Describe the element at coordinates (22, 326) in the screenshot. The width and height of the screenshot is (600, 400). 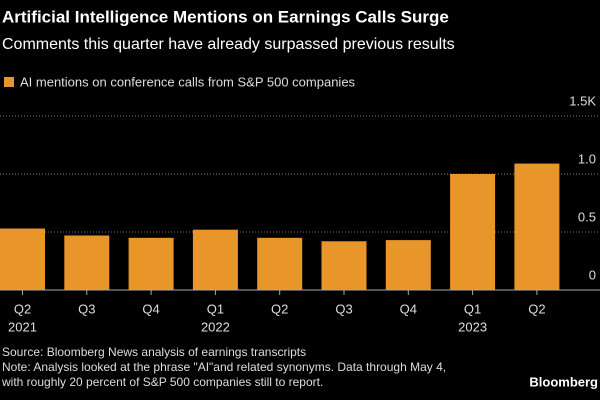
I see `x-year-label: 2021` at that location.